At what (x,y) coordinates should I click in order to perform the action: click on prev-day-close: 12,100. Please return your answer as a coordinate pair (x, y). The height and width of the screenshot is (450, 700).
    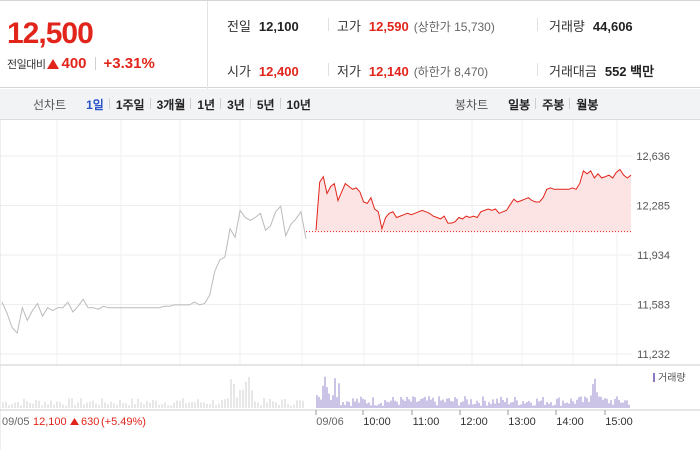
    Looking at the image, I should click on (50, 422).